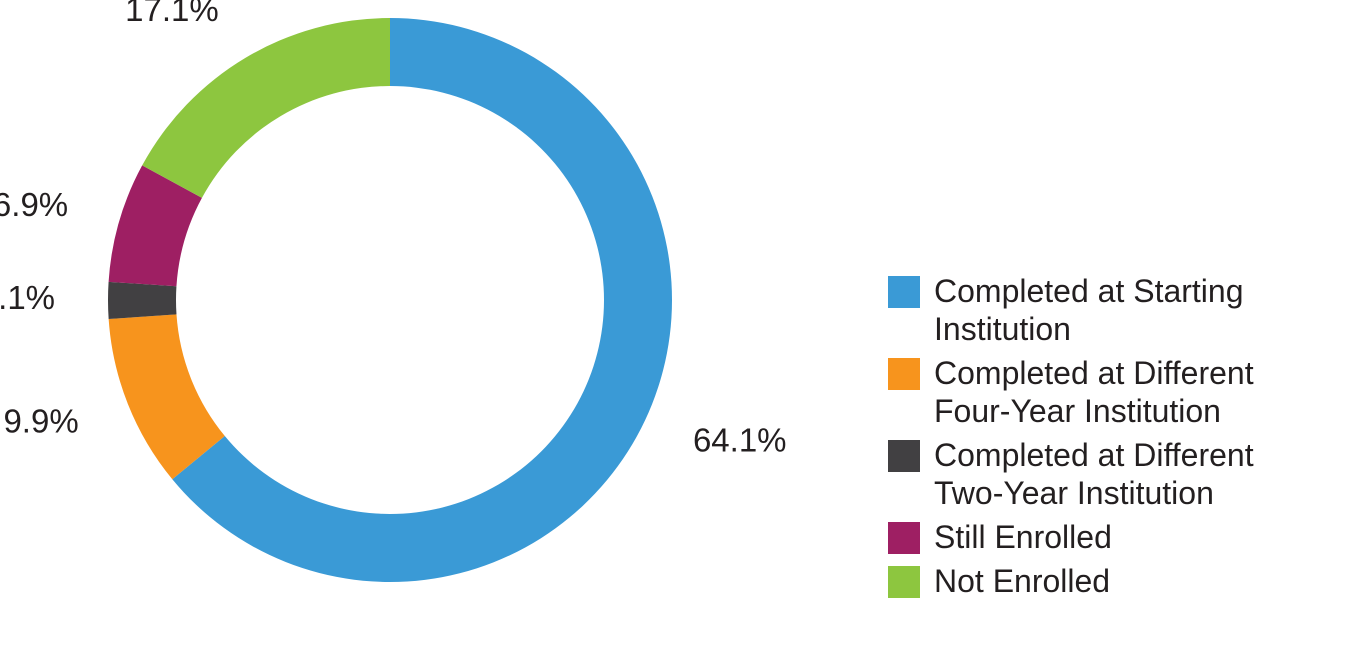  Describe the element at coordinates (740, 440) in the screenshot. I see `data-label: 64.1%` at that location.